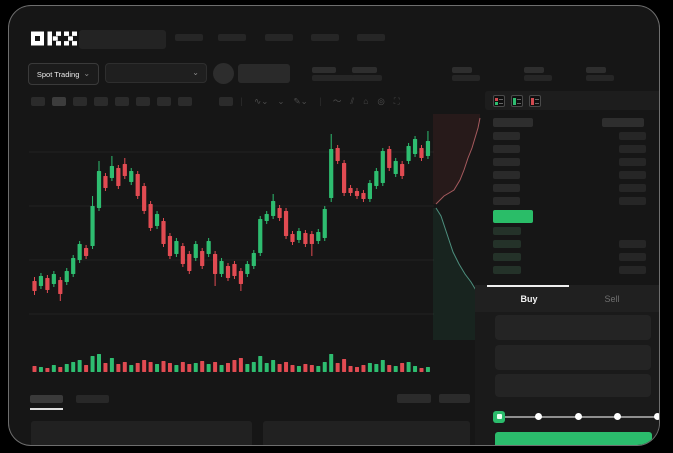 The width and height of the screenshot is (673, 453). Describe the element at coordinates (261, 100) in the screenshot. I see `candle-style-icon: ∿⌄` at that location.